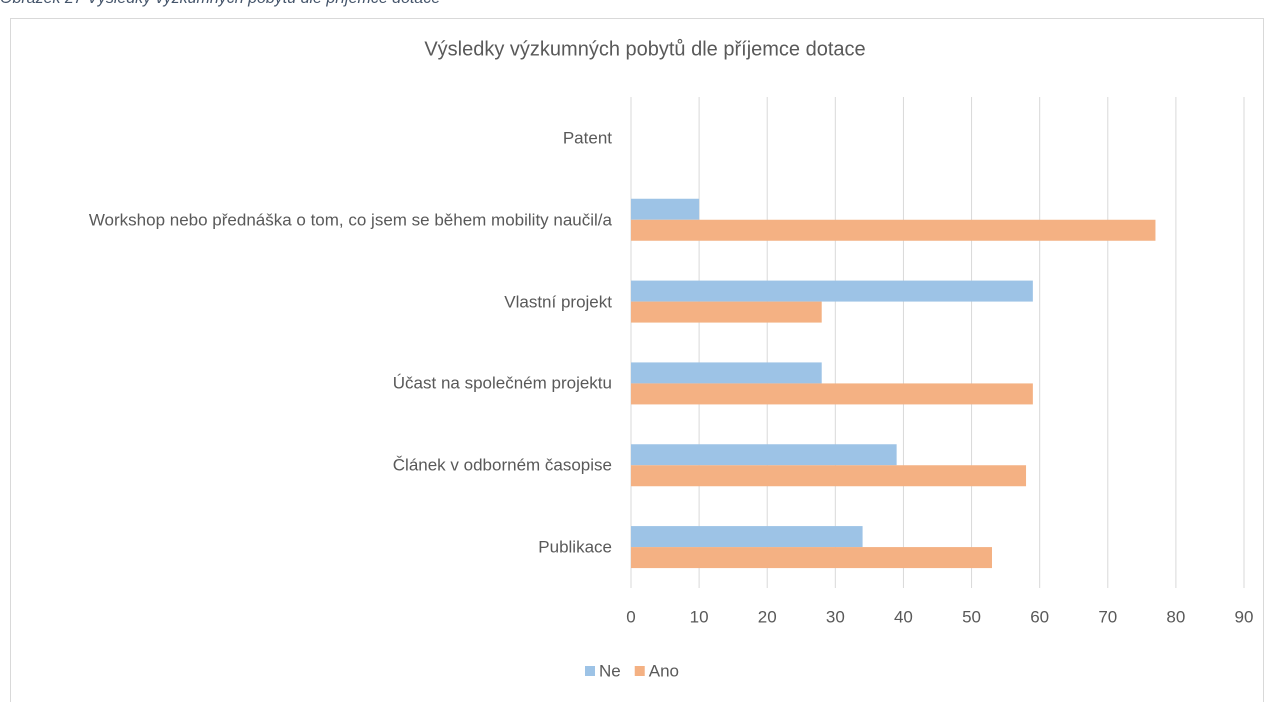 Image resolution: width=1272 pixels, height=702 pixels. I want to click on x-tick-label: 90, so click(1244, 616).